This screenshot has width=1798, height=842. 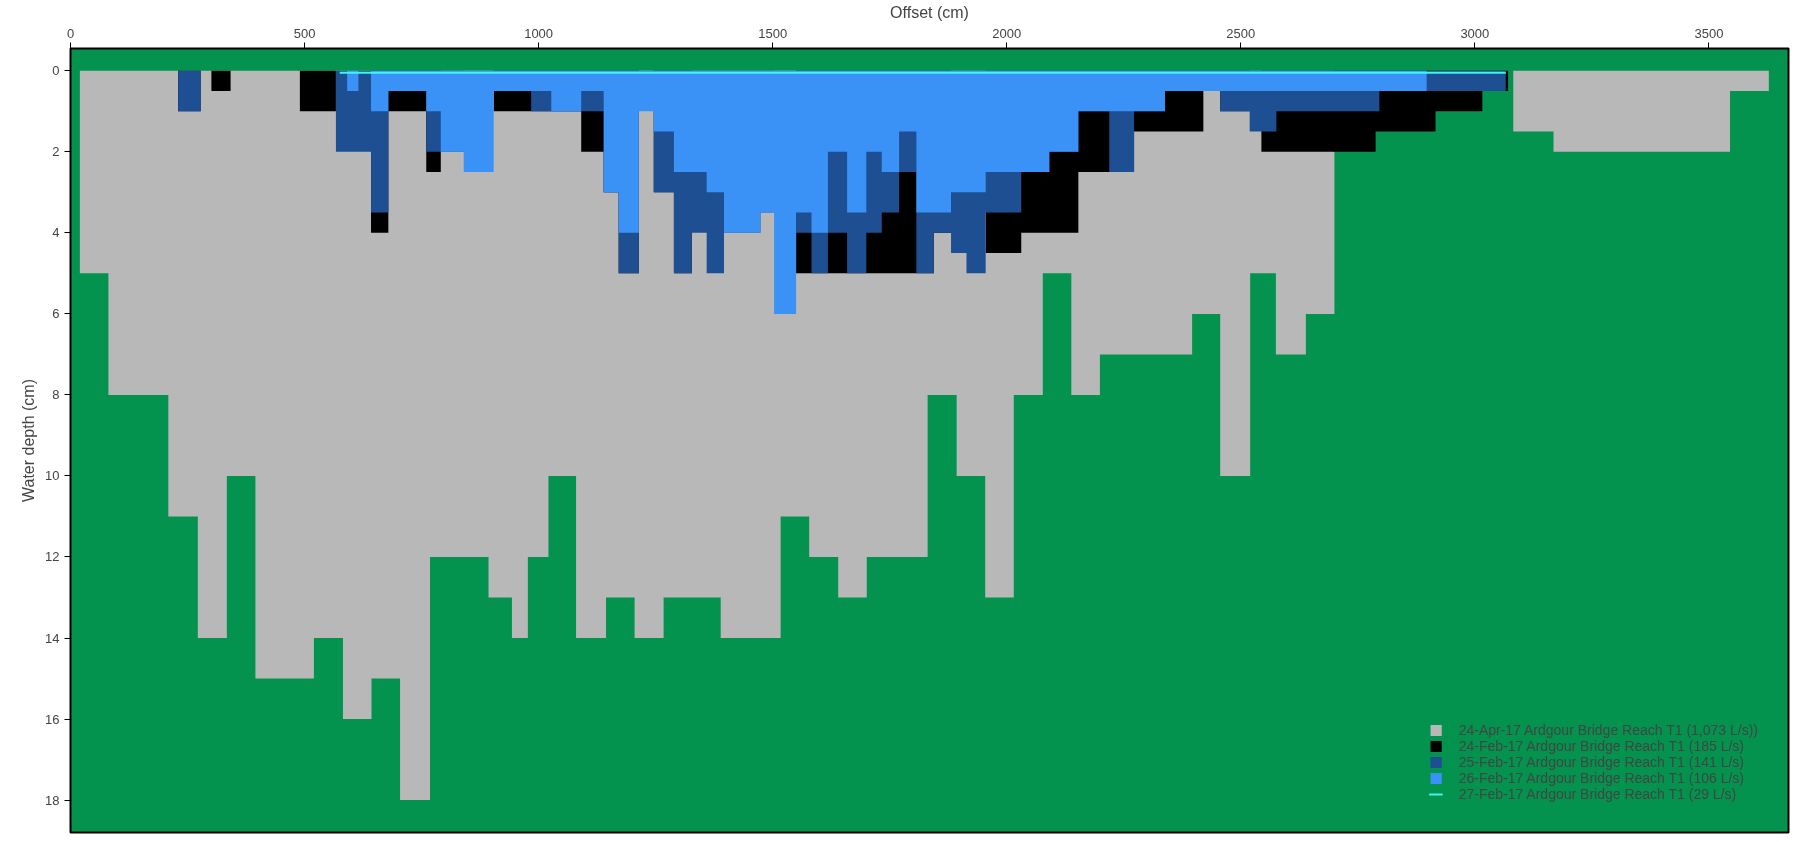 I want to click on y-tick-label: 18, so click(x=52, y=800).